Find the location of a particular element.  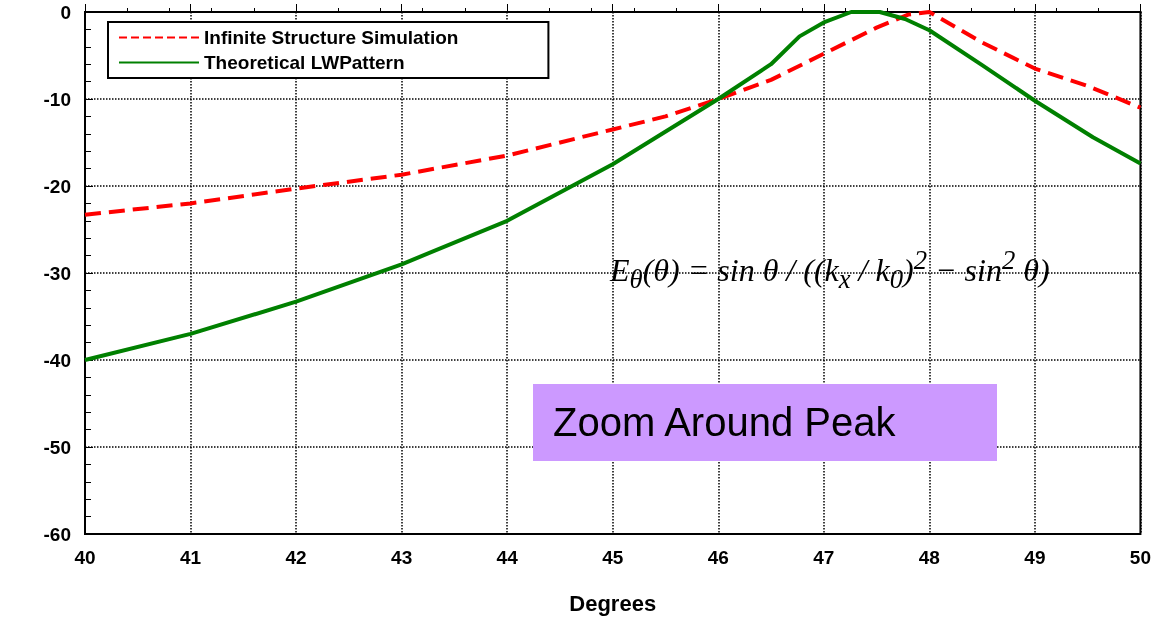

x-tick-label: 45 is located at coordinates (613, 557).